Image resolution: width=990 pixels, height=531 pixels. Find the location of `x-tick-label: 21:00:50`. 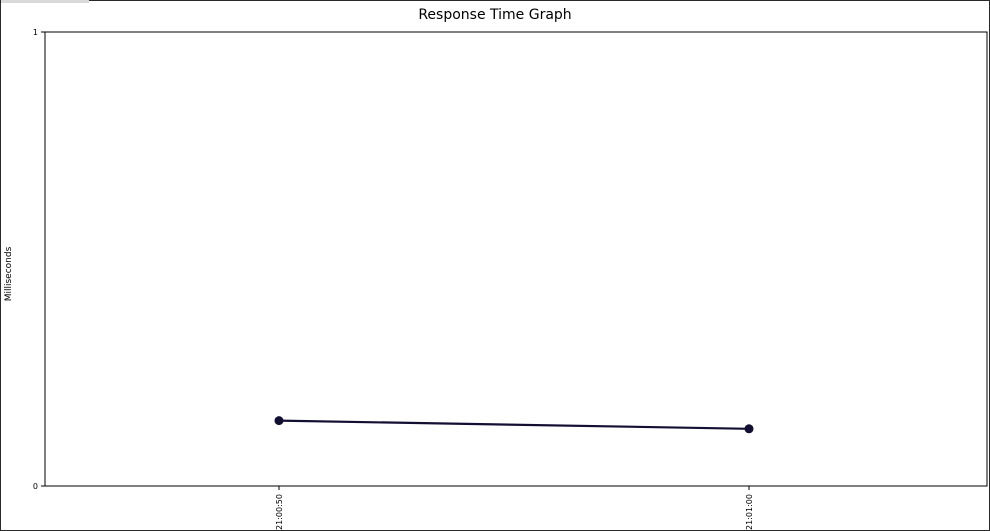

x-tick-label: 21:00:50 is located at coordinates (279, 512).